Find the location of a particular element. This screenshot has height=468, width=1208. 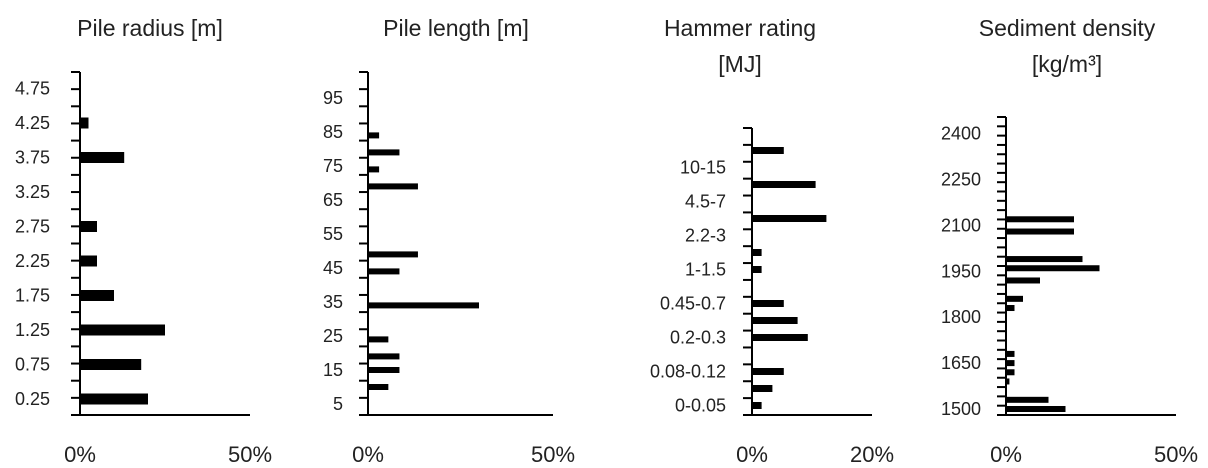

pile-radius-x-tick-label: 0% is located at coordinates (80, 454).